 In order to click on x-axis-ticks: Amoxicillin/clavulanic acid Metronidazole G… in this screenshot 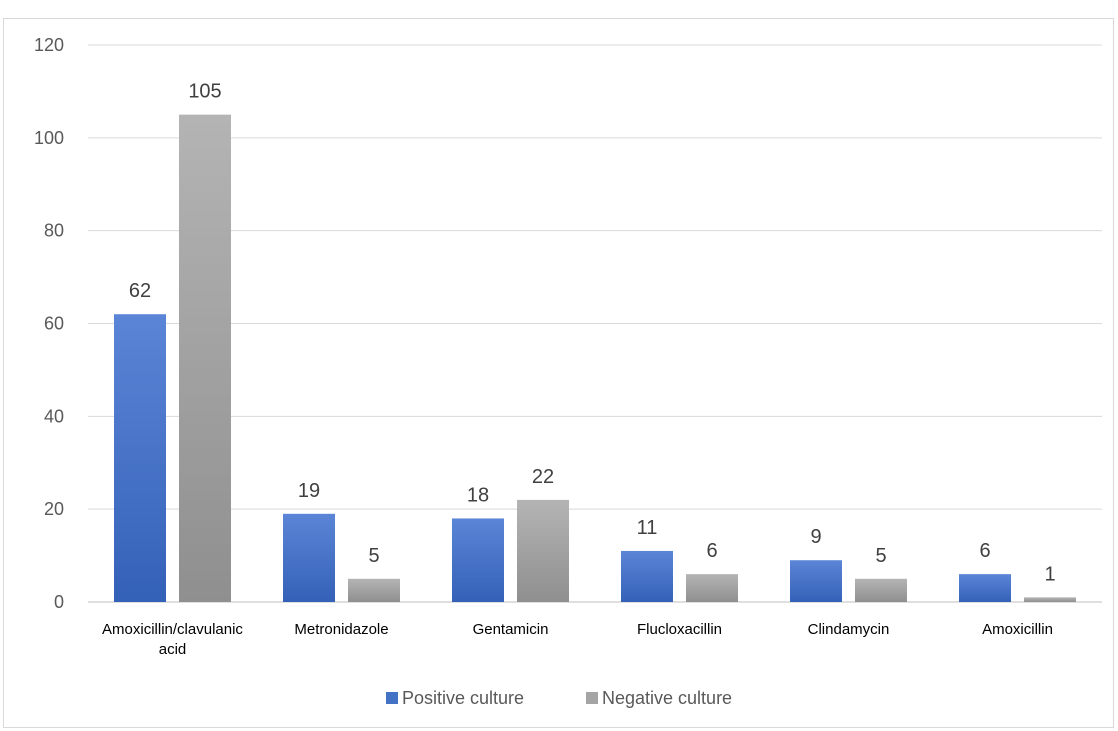, I will do `click(577, 639)`.